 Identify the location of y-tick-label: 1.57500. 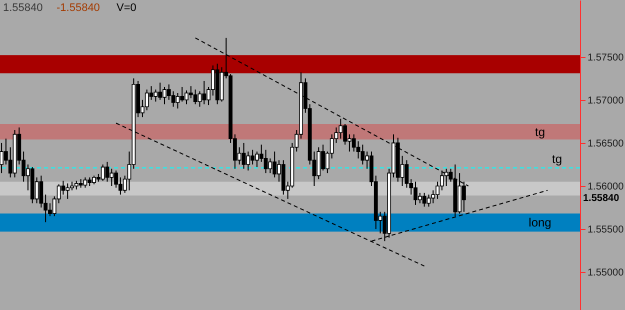
(606, 58).